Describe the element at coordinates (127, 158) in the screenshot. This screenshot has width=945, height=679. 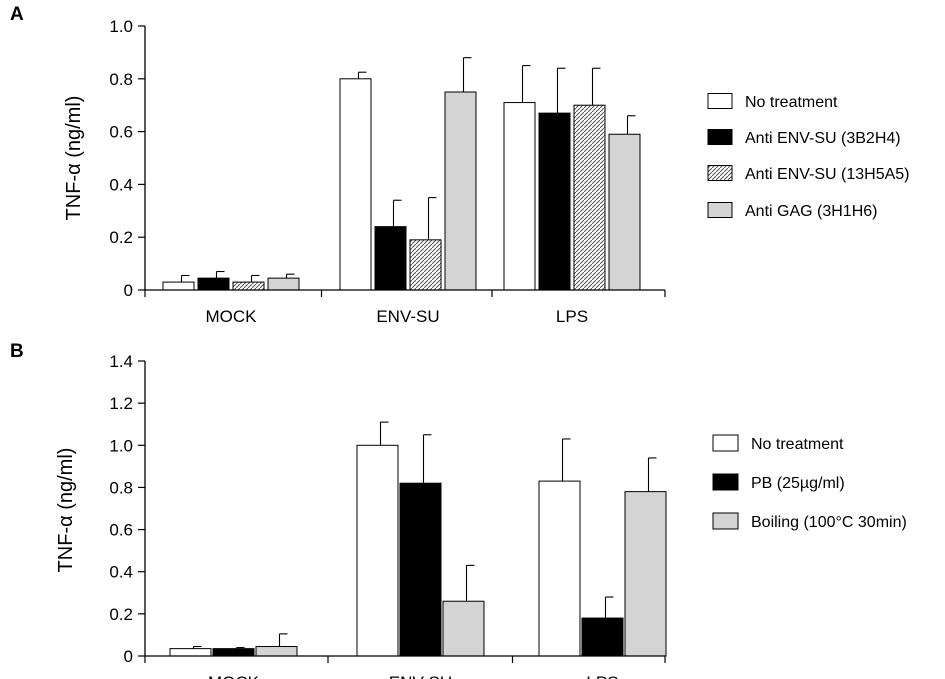
I see `panel-a-y-ticks: 0 0.2 0.4 0.6 0.8 1.0` at that location.